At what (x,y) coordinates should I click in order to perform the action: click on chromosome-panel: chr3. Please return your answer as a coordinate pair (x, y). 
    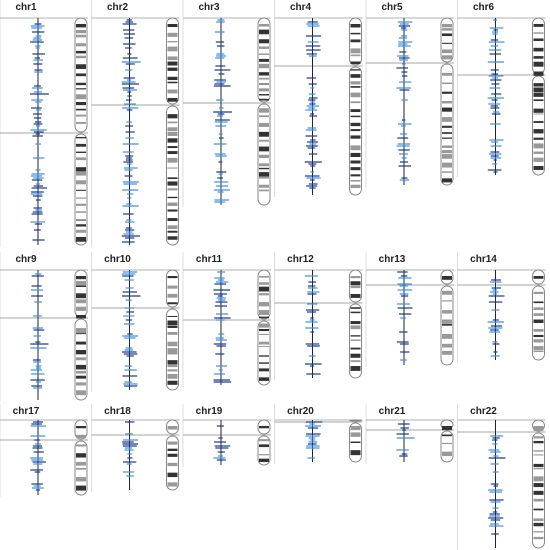
    Looking at the image, I should click on (226, 103).